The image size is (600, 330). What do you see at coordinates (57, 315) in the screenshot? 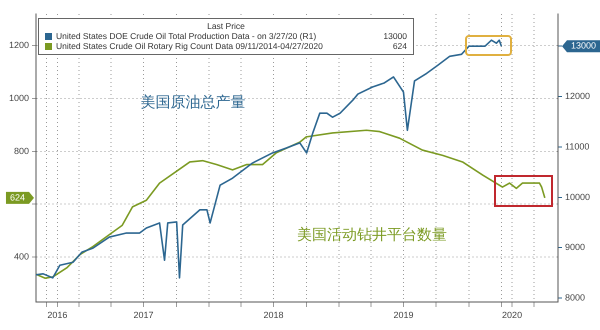
I see `x-tick-label: 2016` at bounding box center [57, 315].